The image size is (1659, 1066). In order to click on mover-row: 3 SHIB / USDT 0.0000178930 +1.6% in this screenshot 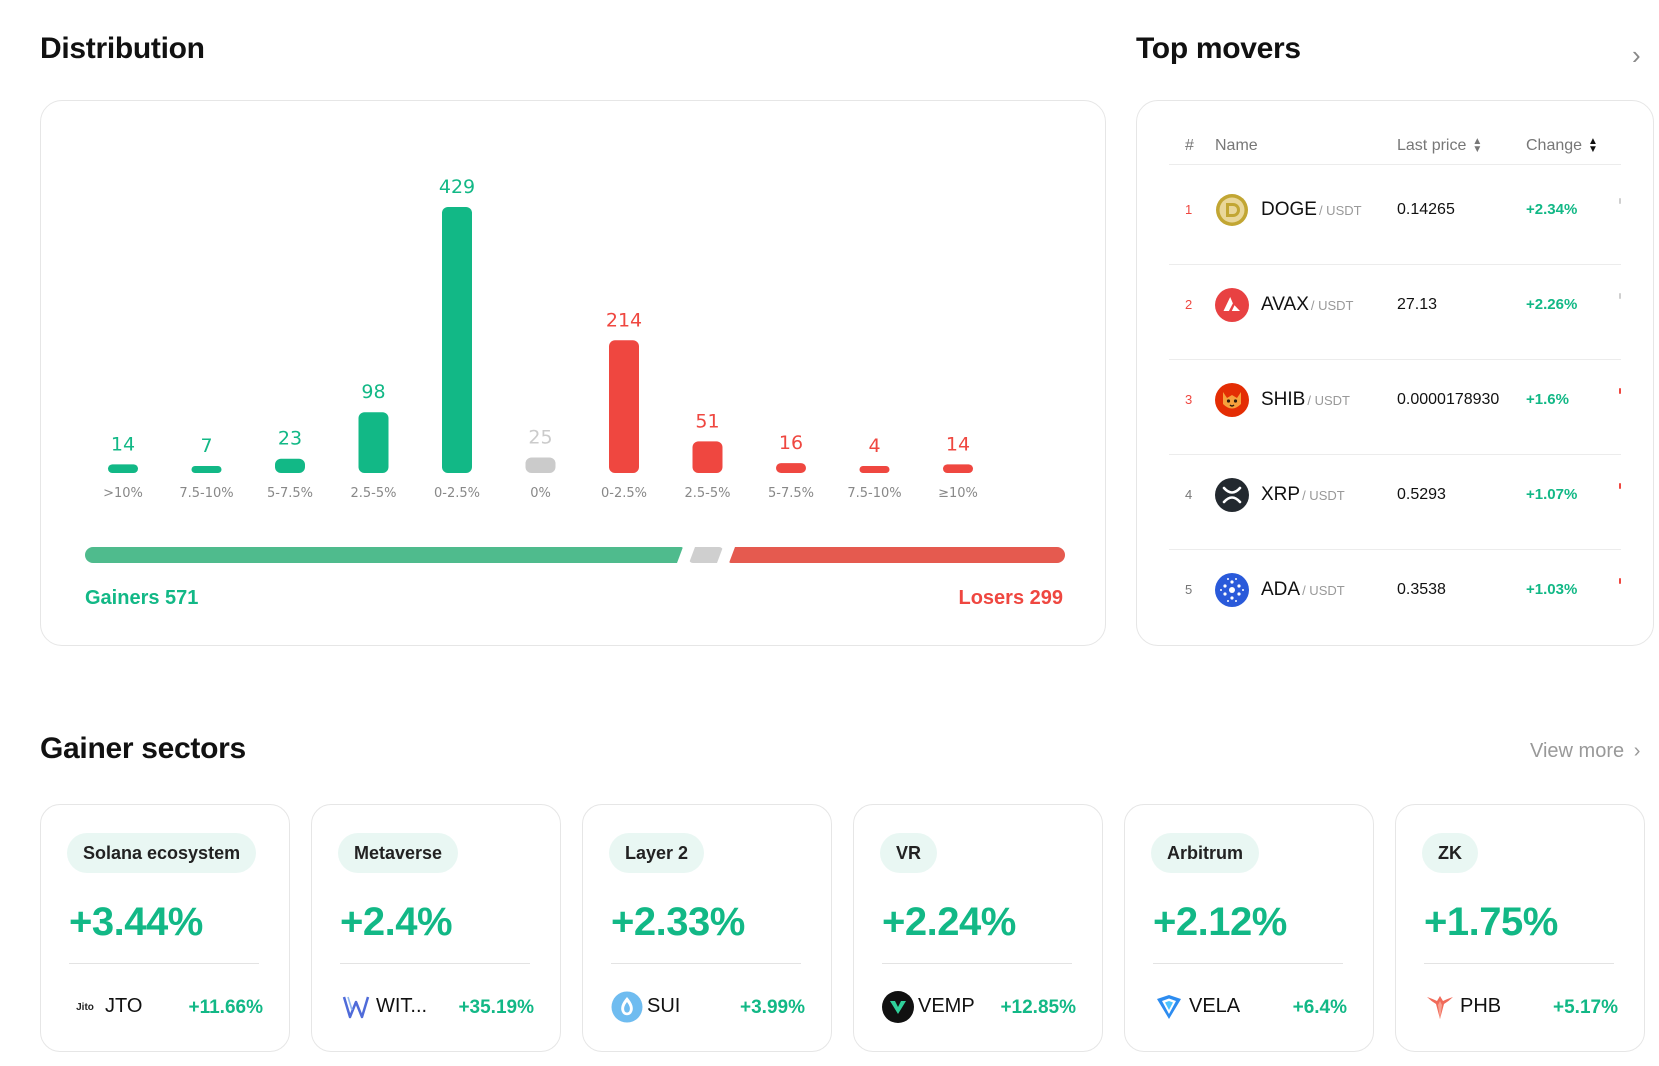, I will do `click(1395, 404)`.